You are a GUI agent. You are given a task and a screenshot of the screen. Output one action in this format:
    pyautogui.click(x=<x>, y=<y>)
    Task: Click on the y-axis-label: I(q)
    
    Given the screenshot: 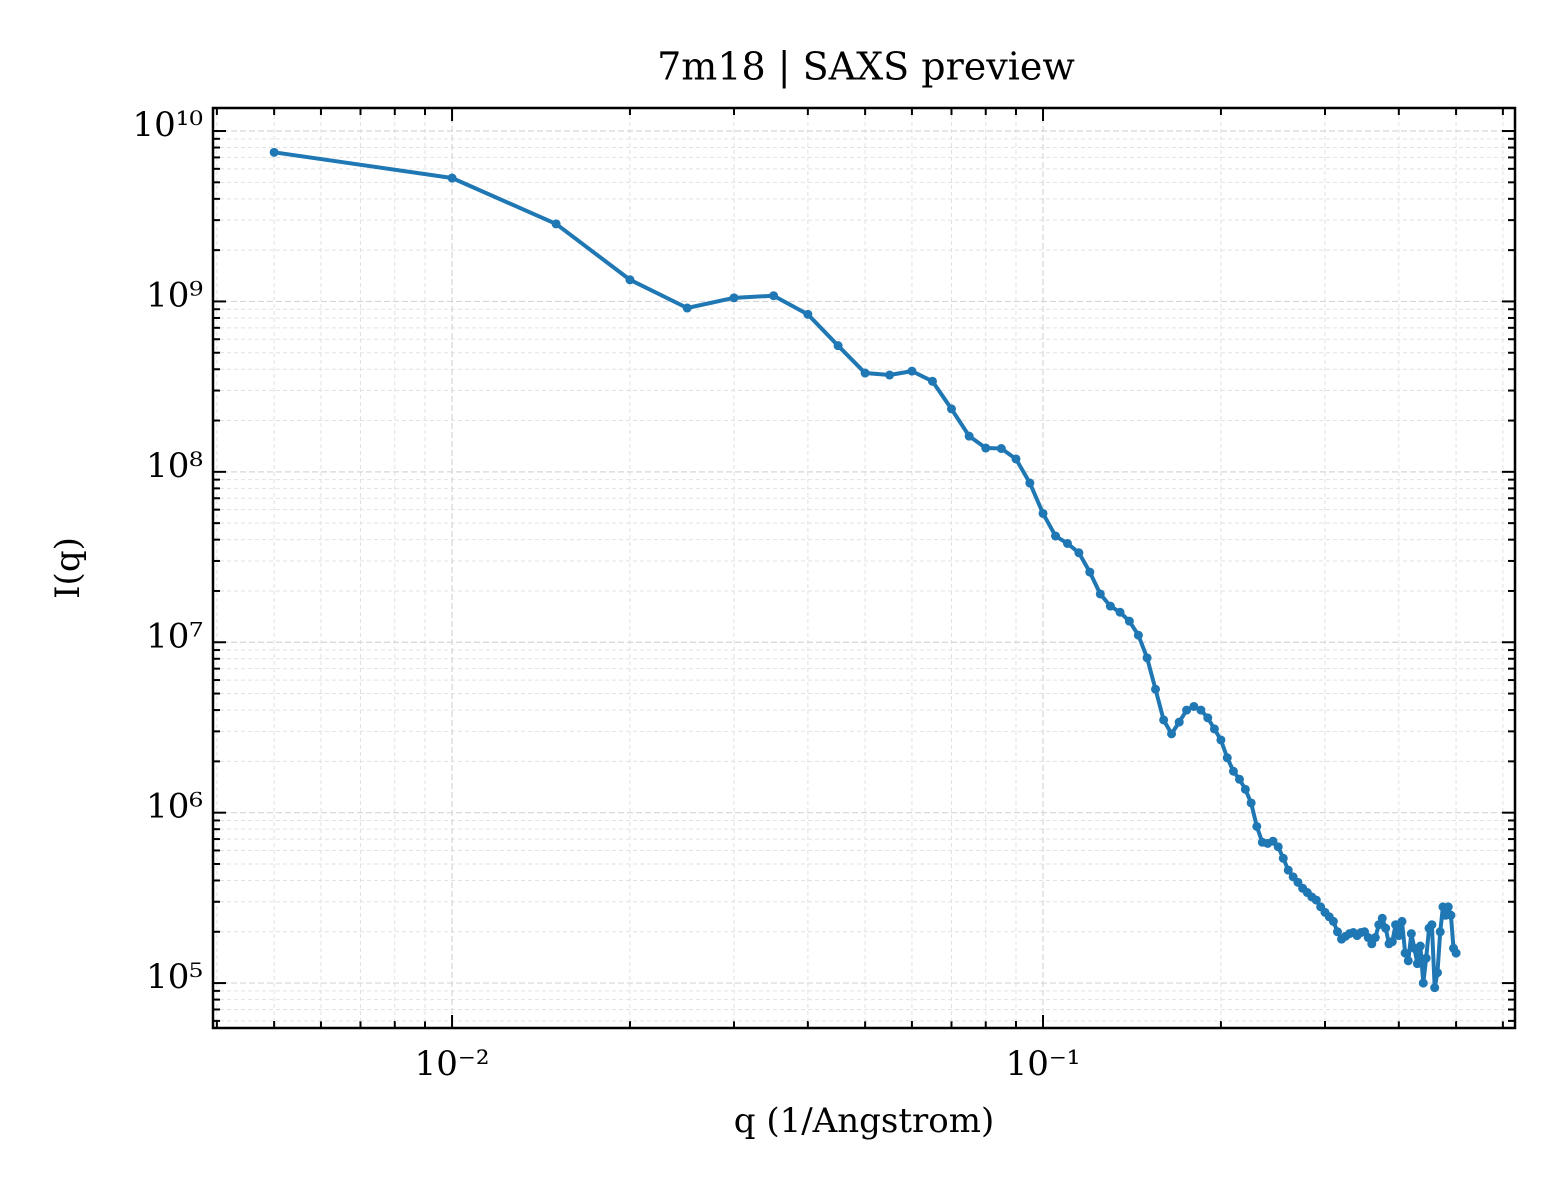 What is the action you would take?
    pyautogui.click(x=68, y=568)
    